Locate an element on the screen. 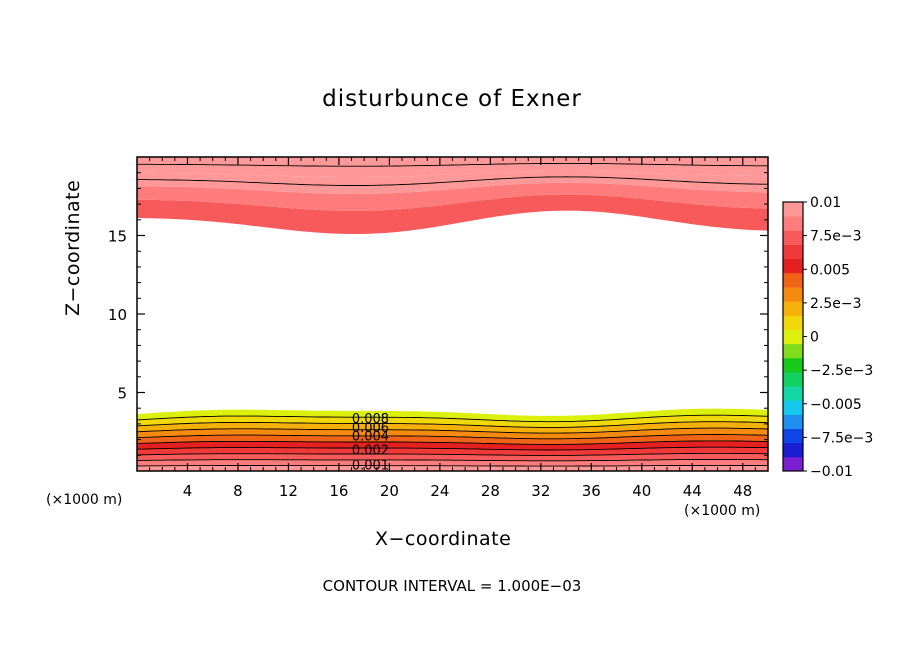  contour-label: 0.004 is located at coordinates (370, 436).